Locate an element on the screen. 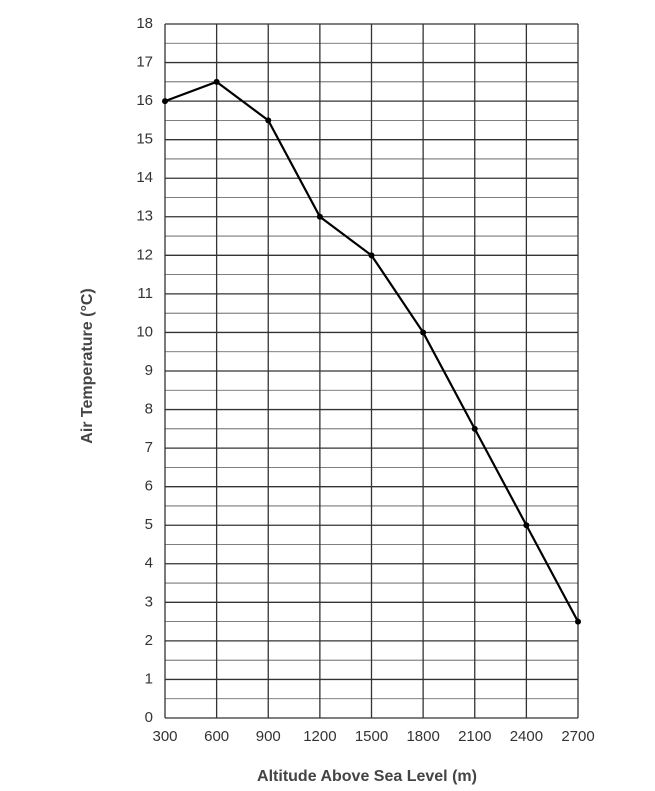  y-tick-label: 3 is located at coordinates (149, 601).